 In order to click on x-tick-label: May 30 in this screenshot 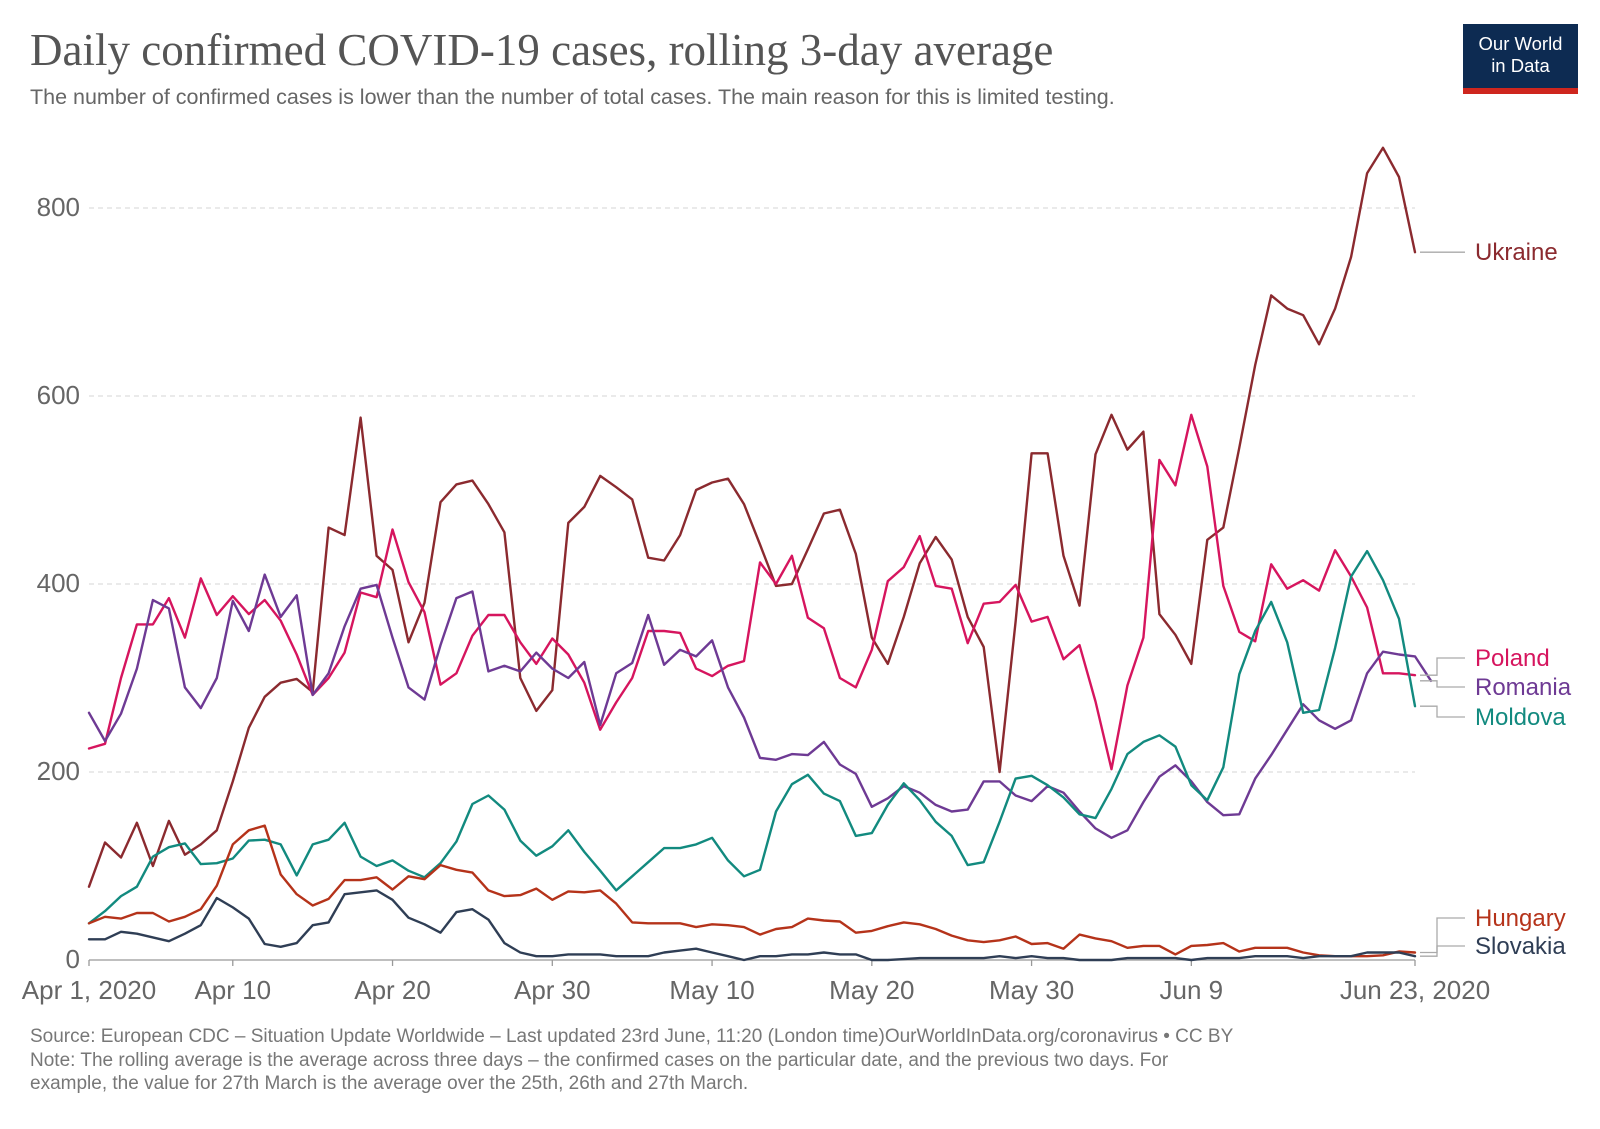, I will do `click(1031, 990)`.